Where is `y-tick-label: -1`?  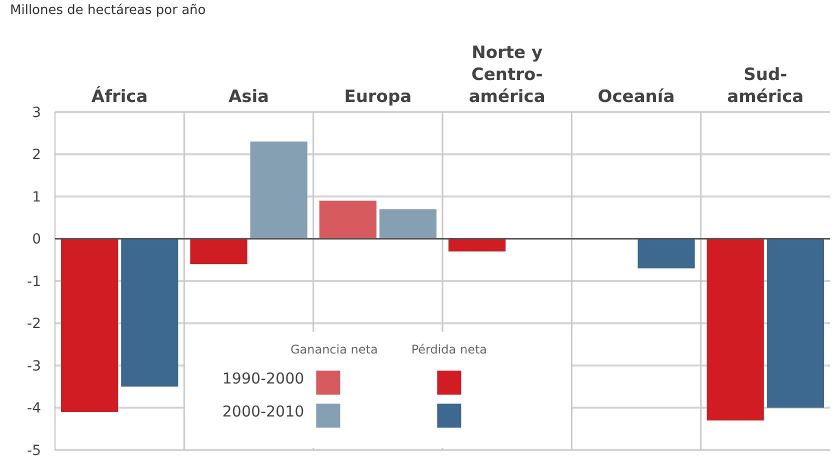
y-tick-label: -1 is located at coordinates (34, 282).